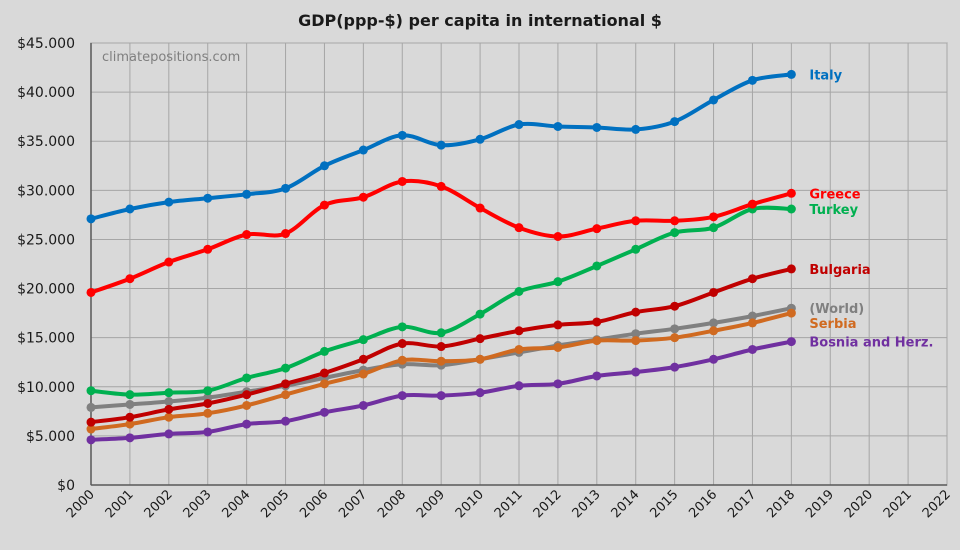 The width and height of the screenshot is (960, 550). What do you see at coordinates (46, 191) in the screenshot?
I see `y-tick-label: $30.000` at bounding box center [46, 191].